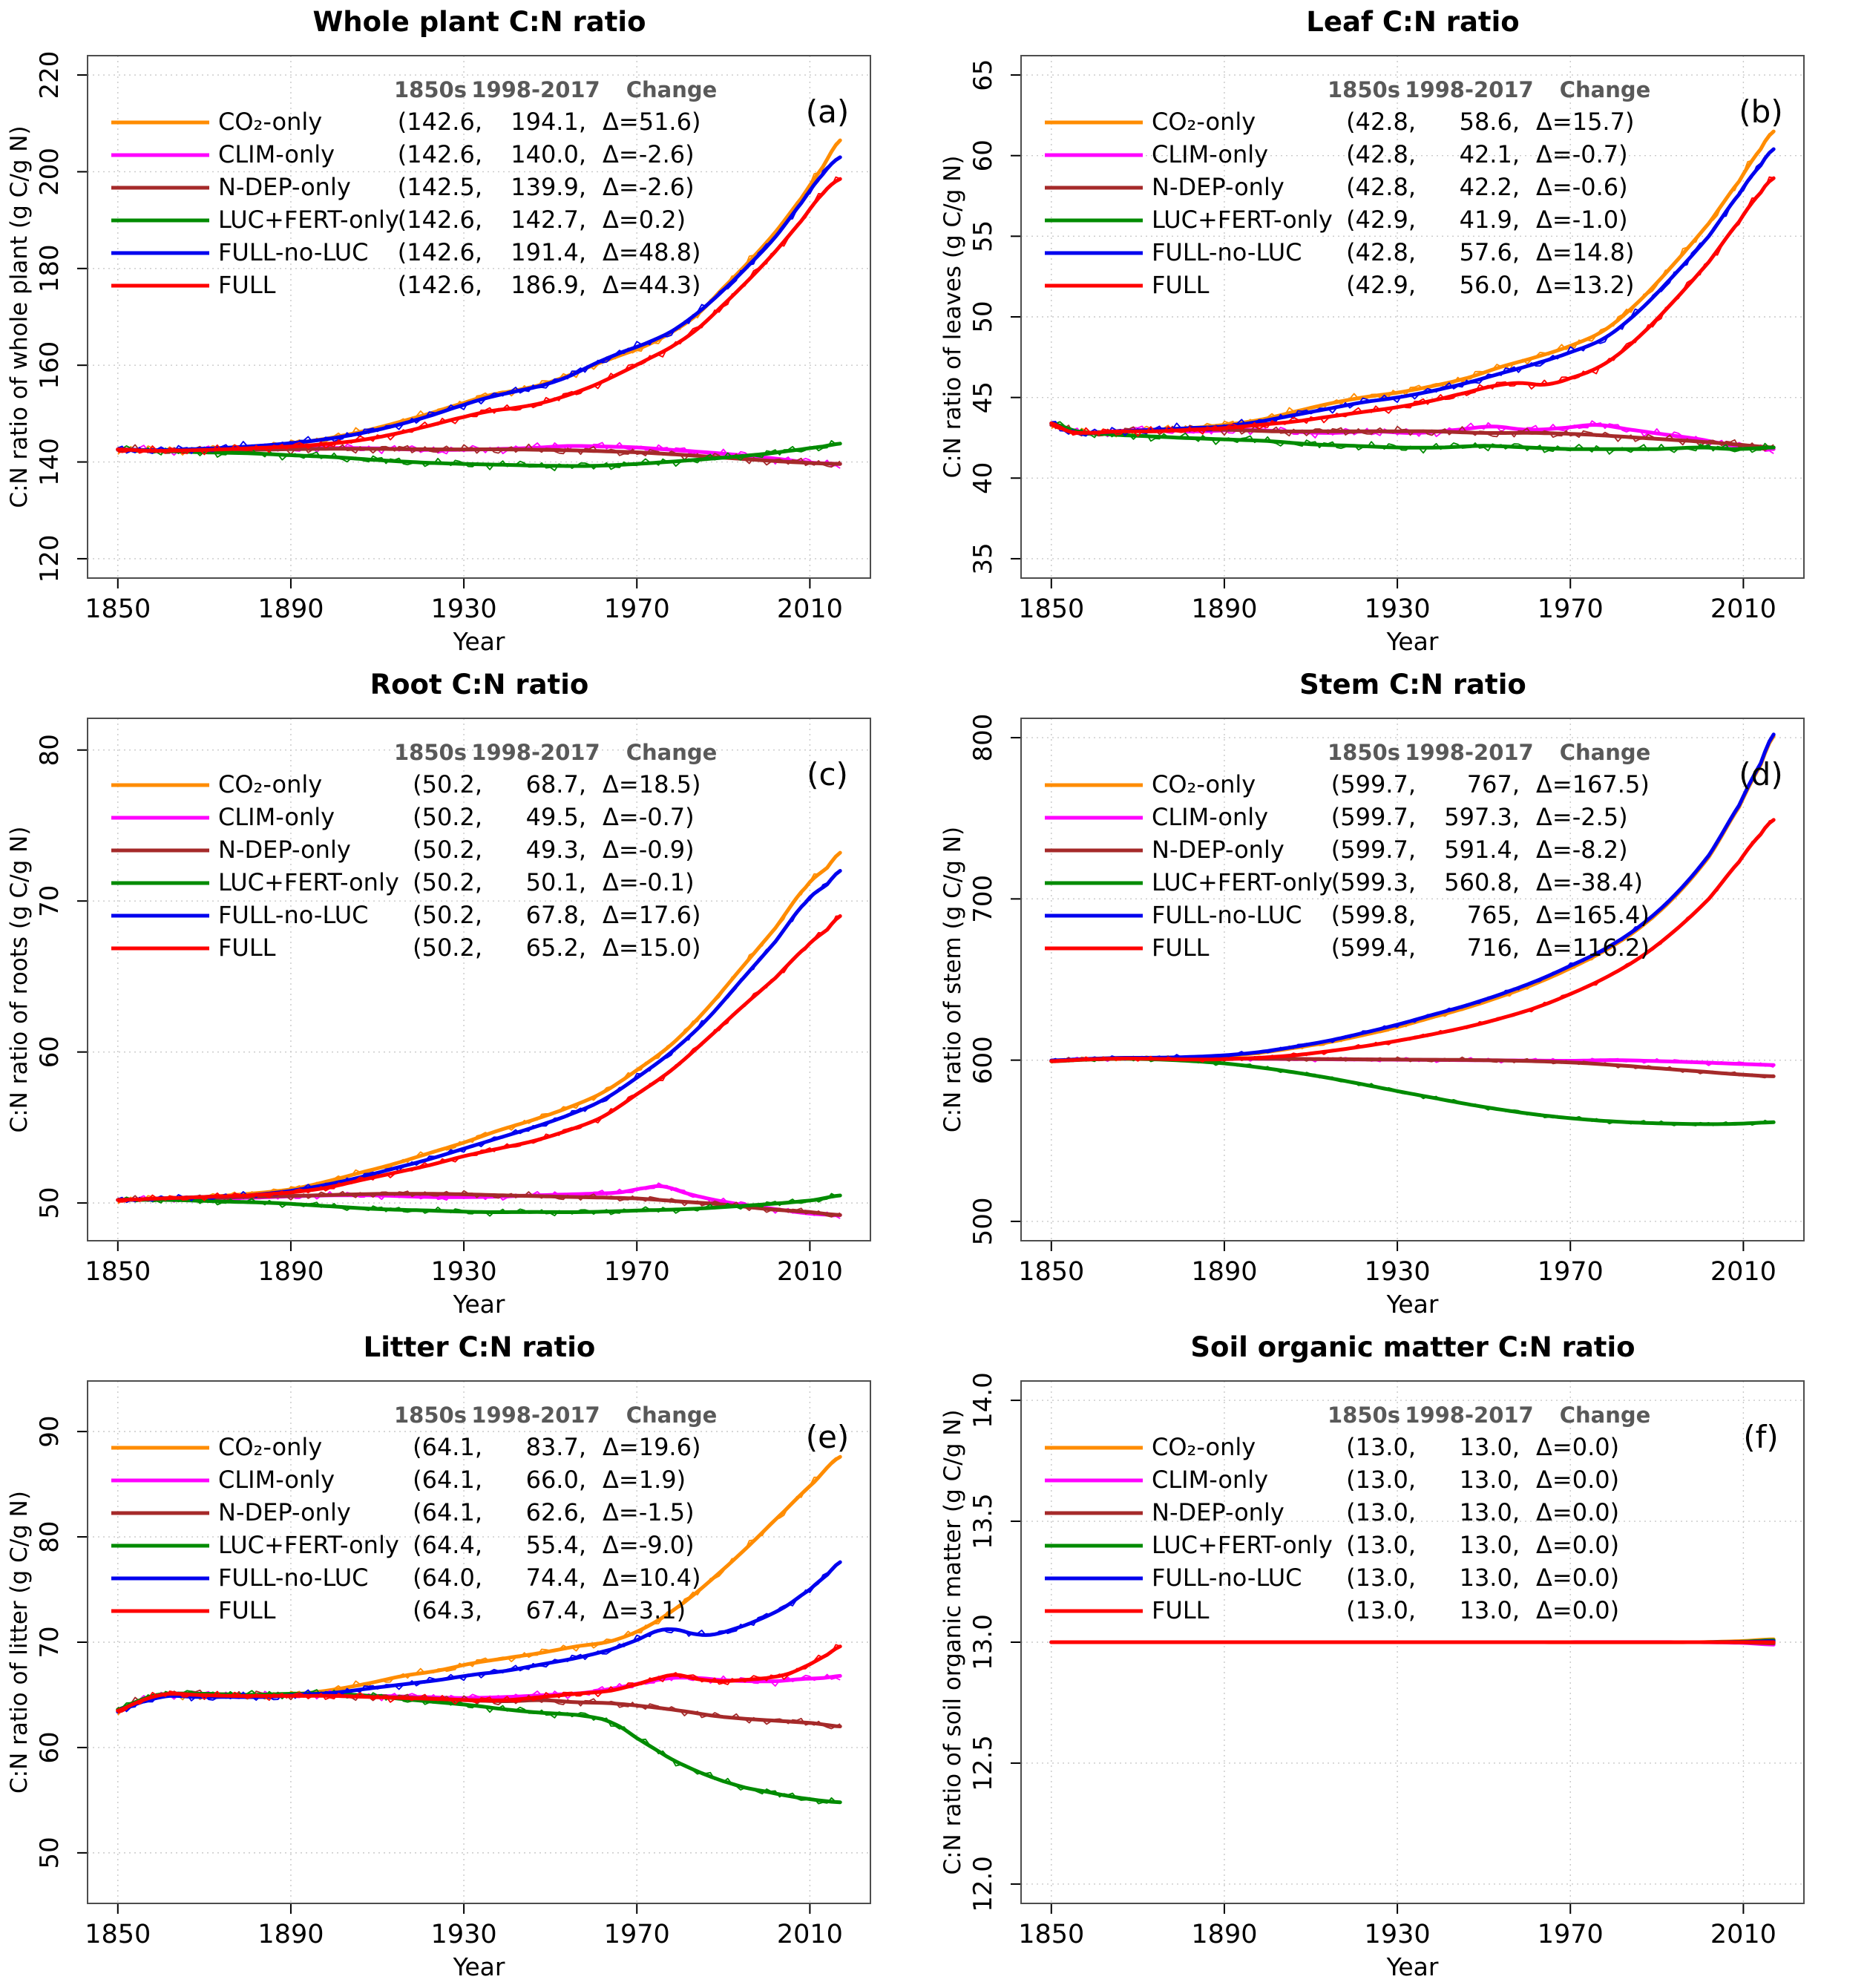 The image size is (1867, 1988). What do you see at coordinates (828, 775) in the screenshot?
I see `panel-letter: (c)` at bounding box center [828, 775].